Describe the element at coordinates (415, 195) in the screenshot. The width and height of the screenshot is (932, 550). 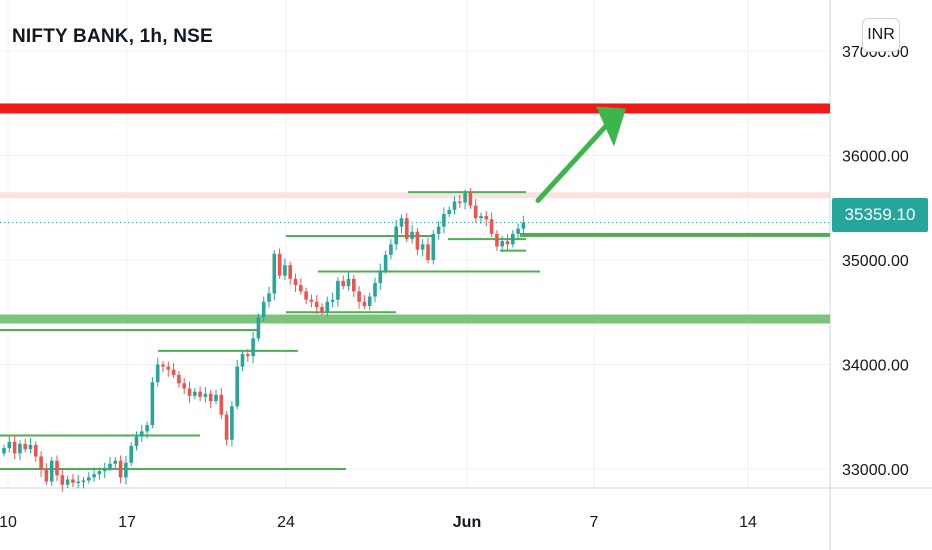
I see `faint-level-band` at that location.